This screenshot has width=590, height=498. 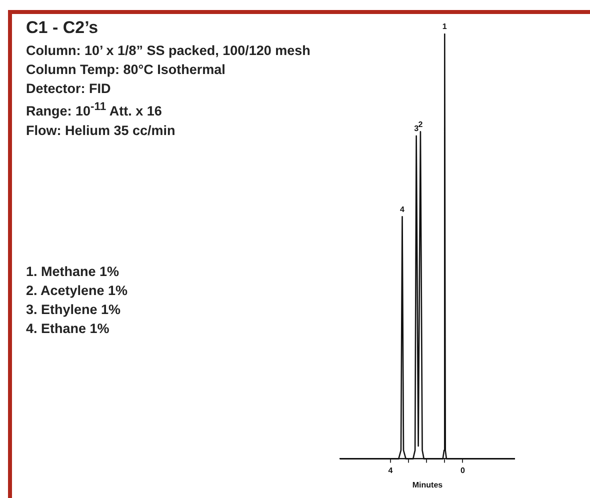 I want to click on annotation: 4, so click(x=403, y=209).